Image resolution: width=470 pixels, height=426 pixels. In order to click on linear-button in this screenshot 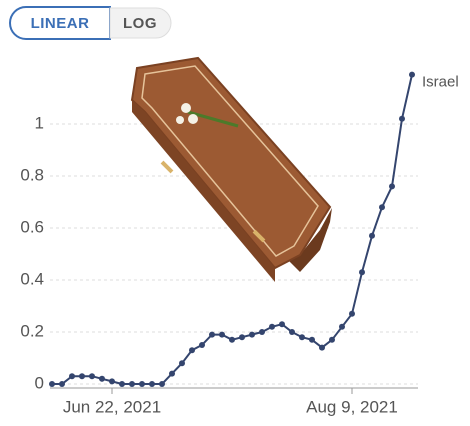, I will do `click(60, 23)`.